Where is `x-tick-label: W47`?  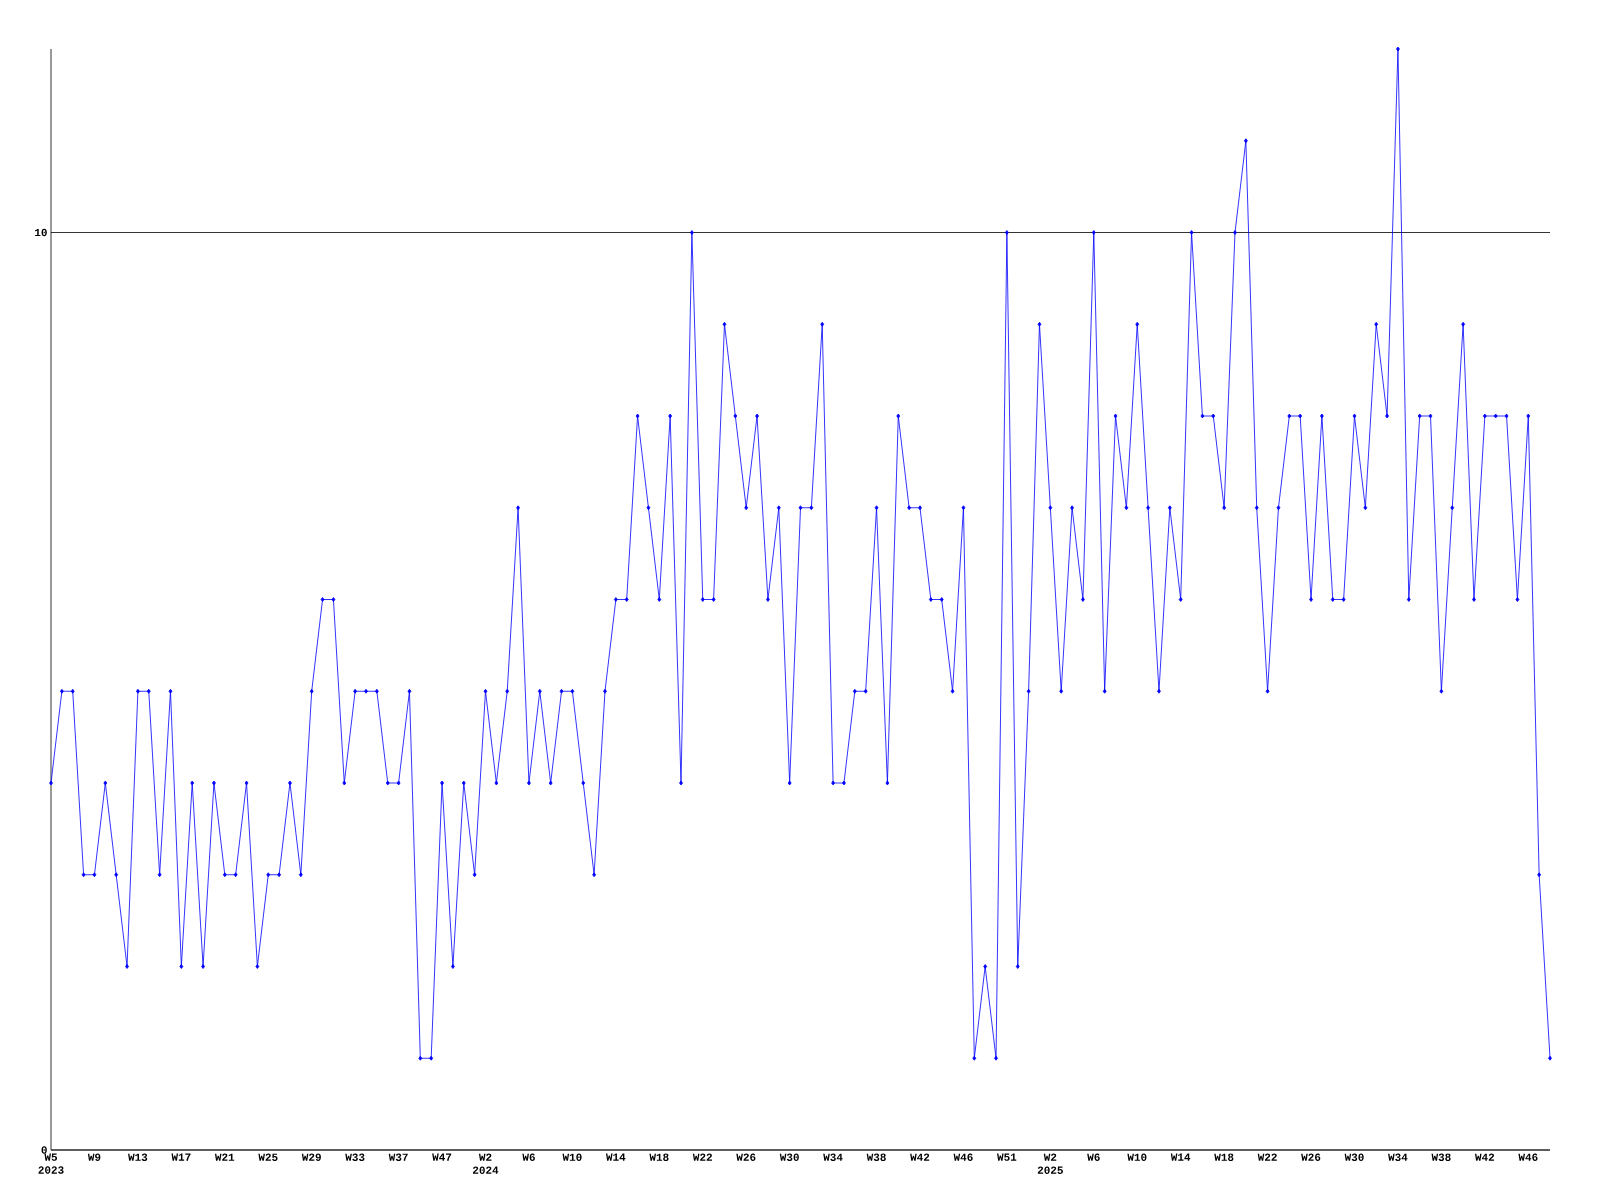 x-tick-label: W47 is located at coordinates (442, 1157).